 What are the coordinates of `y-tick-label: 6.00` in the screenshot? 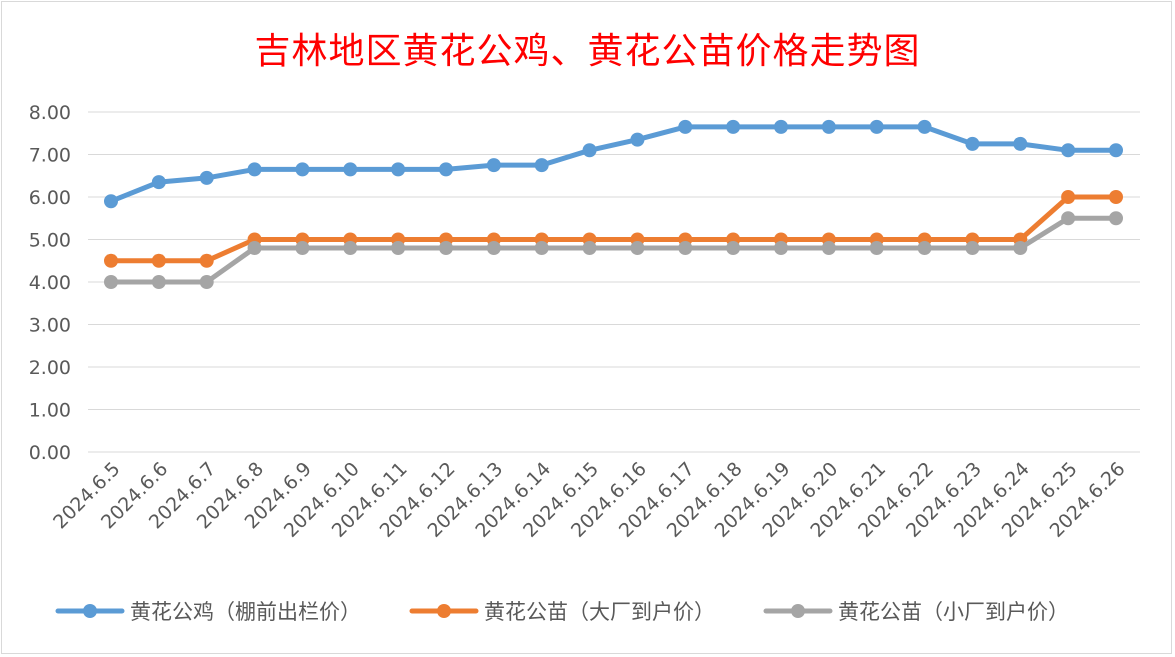 It's located at (50, 198).